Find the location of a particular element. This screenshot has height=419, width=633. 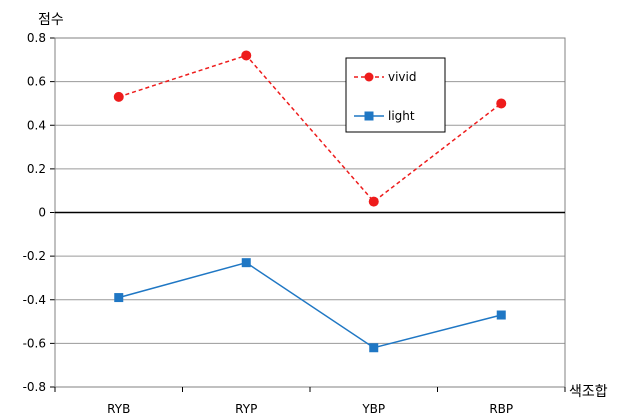

y-tick-label: 0 is located at coordinates (42, 213).